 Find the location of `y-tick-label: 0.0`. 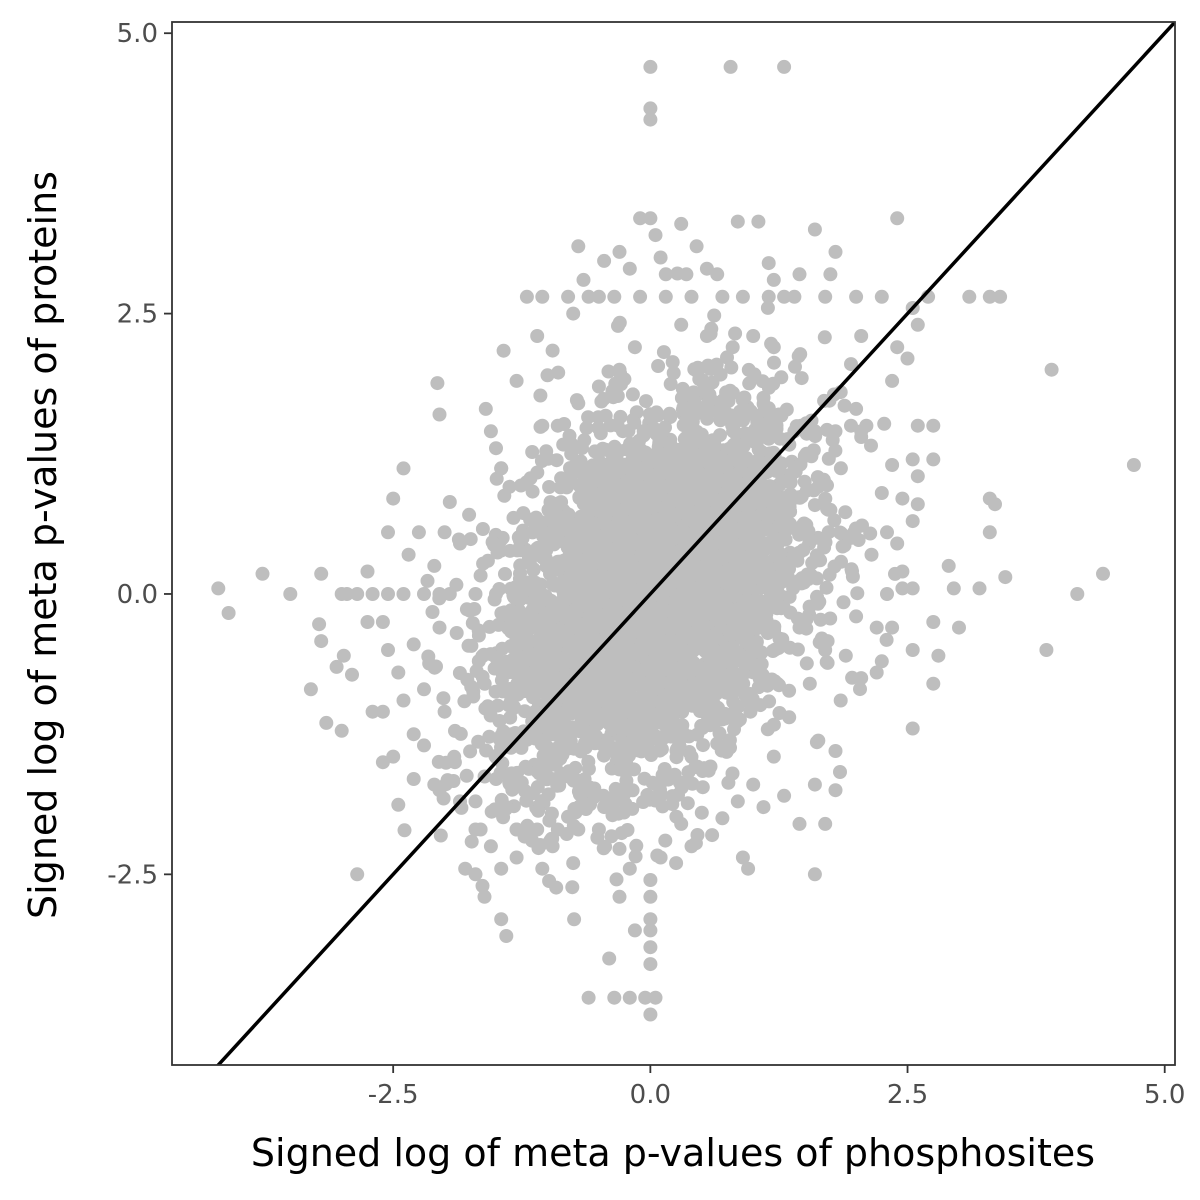

y-tick-label: 0.0 is located at coordinates (137, 595).